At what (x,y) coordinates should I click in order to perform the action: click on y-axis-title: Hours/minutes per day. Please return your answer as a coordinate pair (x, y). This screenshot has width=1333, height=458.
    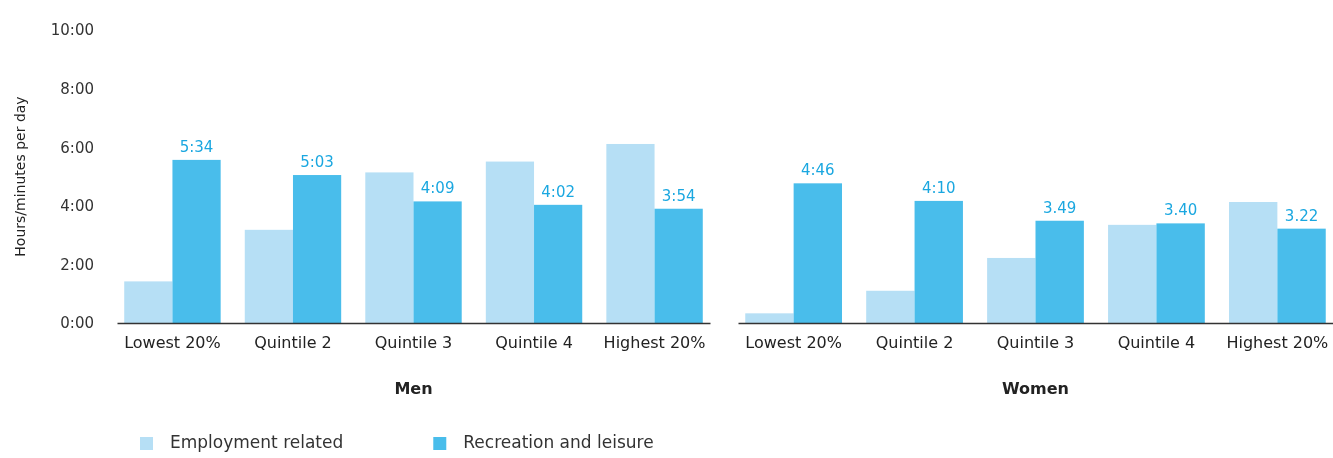
    Looking at the image, I should click on (20, 176).